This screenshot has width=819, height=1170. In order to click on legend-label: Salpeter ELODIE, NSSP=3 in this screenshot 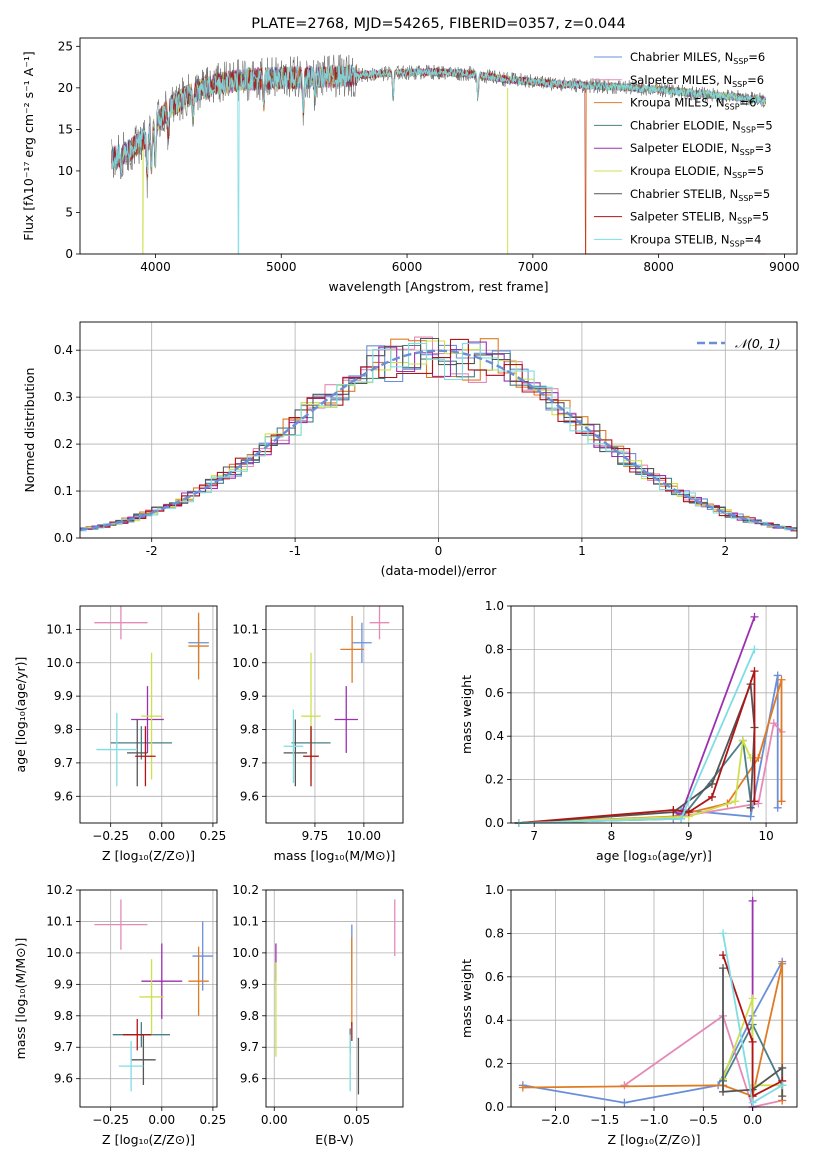, I will do `click(701, 149)`.